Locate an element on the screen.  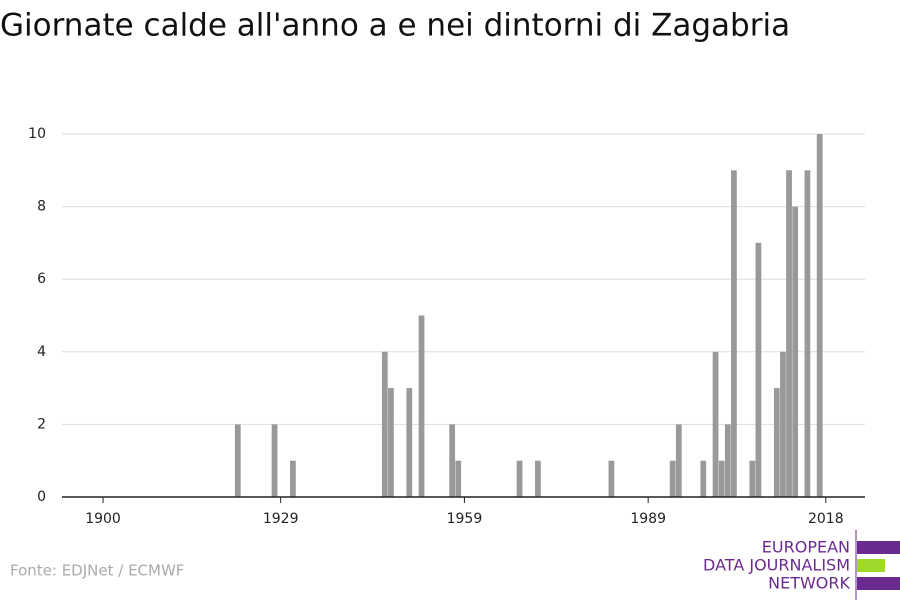
y-tick-label: 0 is located at coordinates (41, 497).